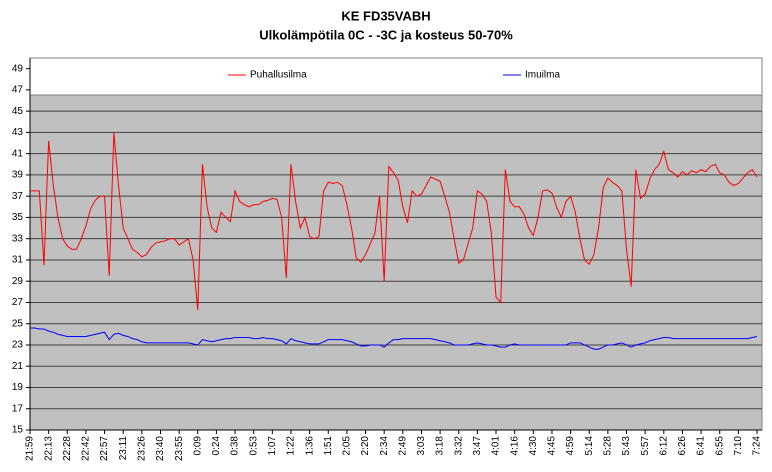 This screenshot has height=472, width=772. I want to click on x-tick-label: 5:57, so click(645, 446).